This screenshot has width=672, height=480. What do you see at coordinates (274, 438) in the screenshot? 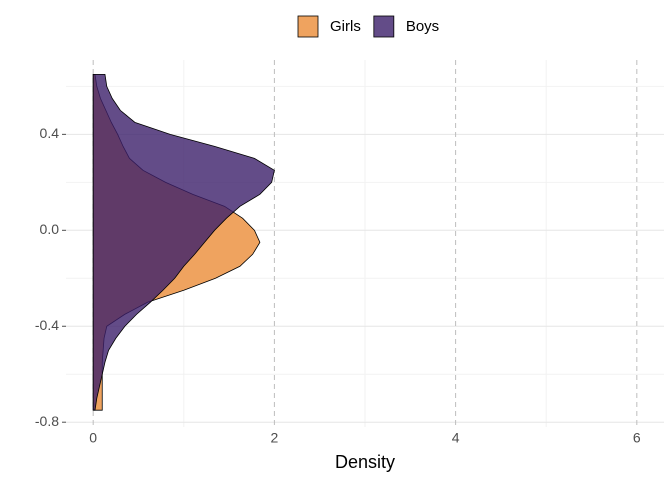
I see `x-tick-label: 2` at bounding box center [274, 438].